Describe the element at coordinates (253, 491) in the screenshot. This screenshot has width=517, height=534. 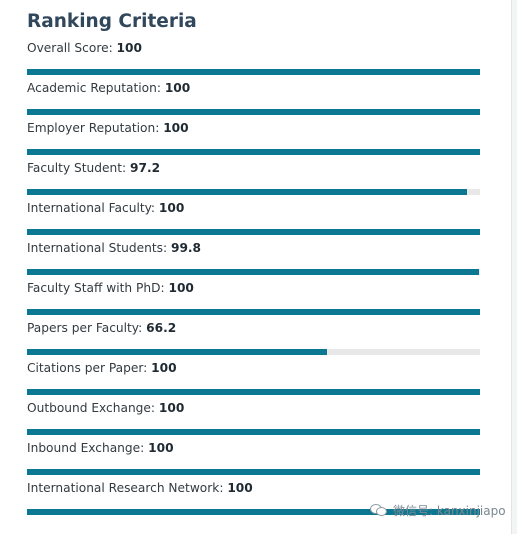
I see `criterion-label: International Research Network: 100` at that location.